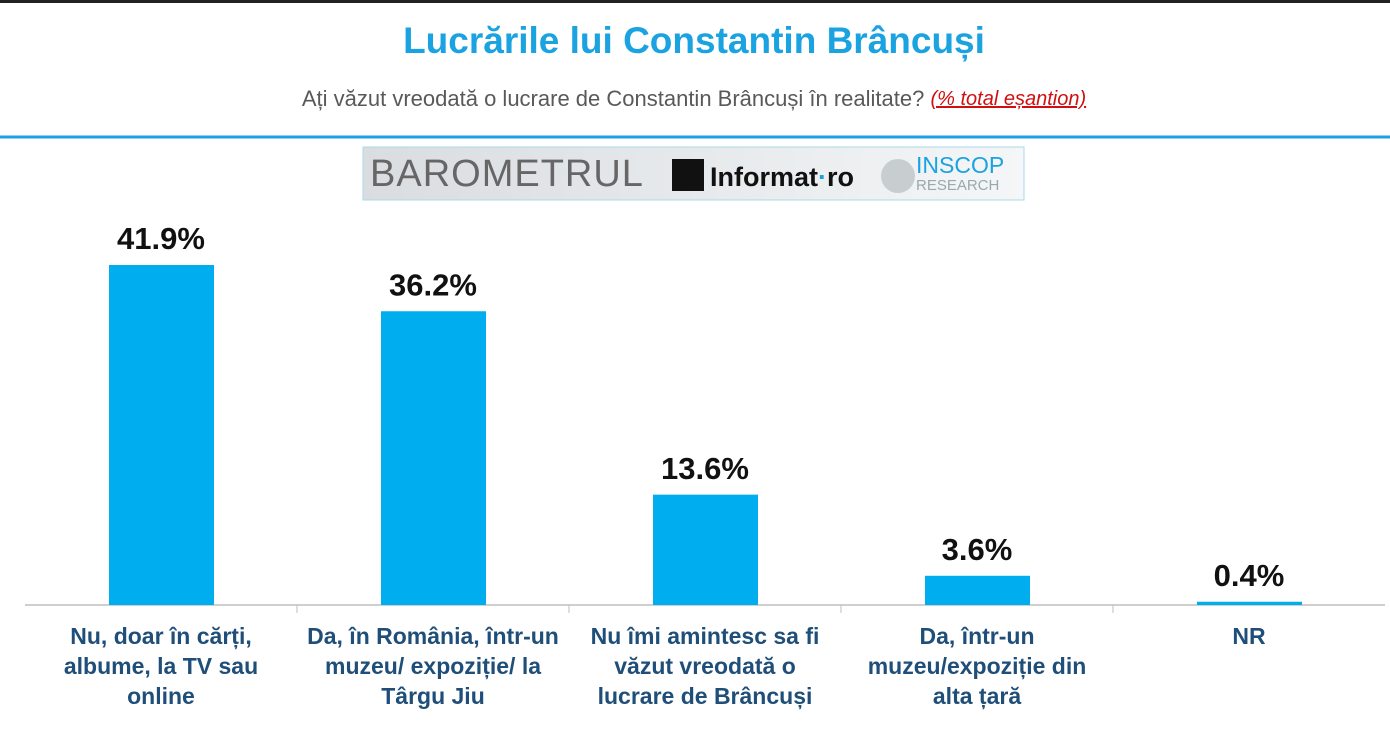  I want to click on logo-barometrul: BAROMETRUL, so click(507, 174).